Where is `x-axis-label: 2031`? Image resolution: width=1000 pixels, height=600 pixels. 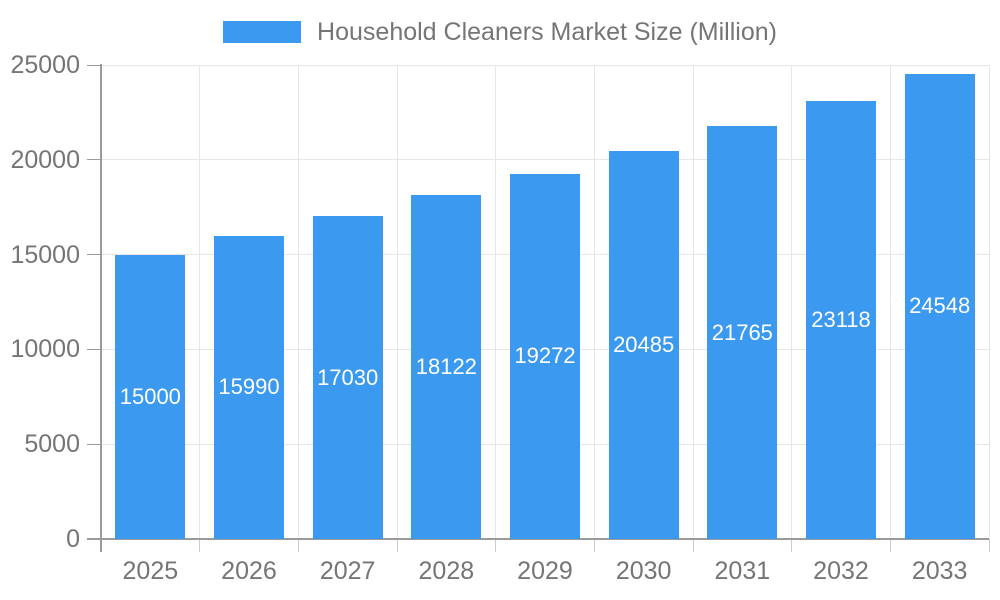
x-axis-label: 2031 is located at coordinates (742, 571).